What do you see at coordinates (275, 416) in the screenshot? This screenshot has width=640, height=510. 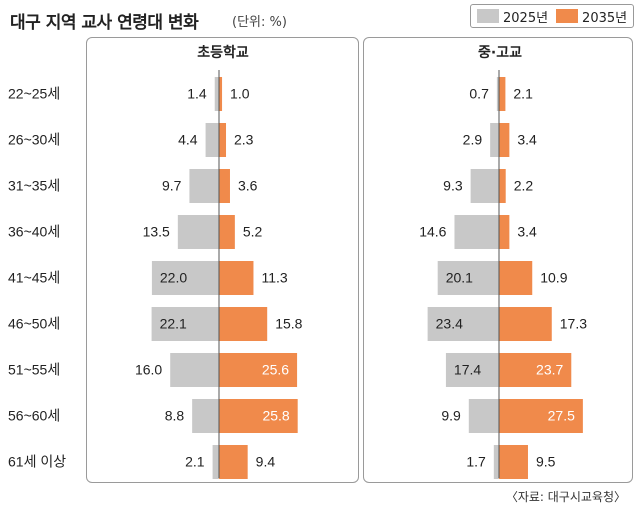 I see `value-label-2035: 25.8` at bounding box center [275, 416].